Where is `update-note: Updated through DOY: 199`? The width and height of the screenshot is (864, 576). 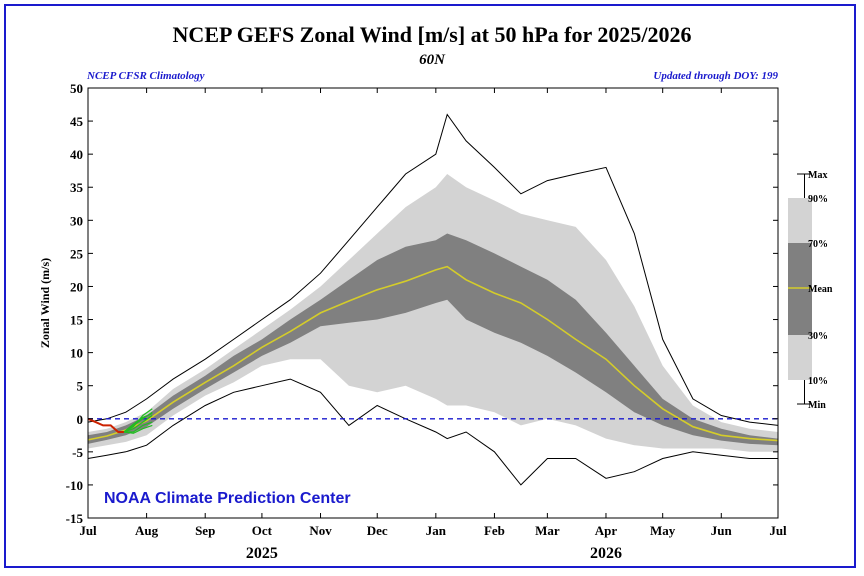
update-note: Updated through DOY: 199 is located at coordinates (715, 76).